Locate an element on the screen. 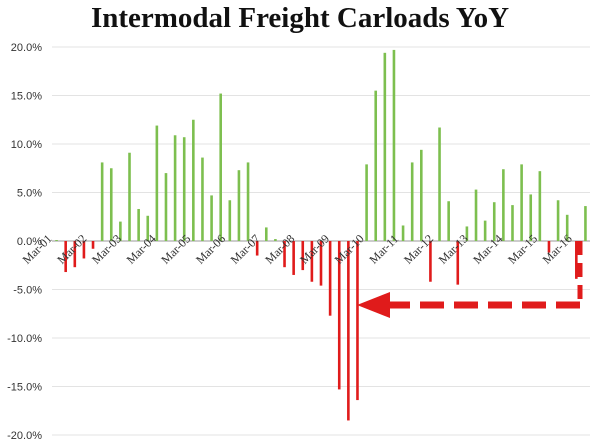  y-tick-label: 0.0% is located at coordinates (29, 242).